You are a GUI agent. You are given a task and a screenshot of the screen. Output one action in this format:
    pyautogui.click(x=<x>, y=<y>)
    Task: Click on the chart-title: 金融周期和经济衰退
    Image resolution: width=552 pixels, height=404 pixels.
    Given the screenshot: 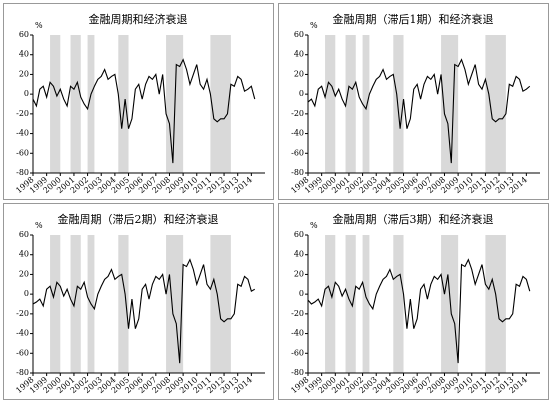 What is the action you would take?
    pyautogui.click(x=138, y=19)
    